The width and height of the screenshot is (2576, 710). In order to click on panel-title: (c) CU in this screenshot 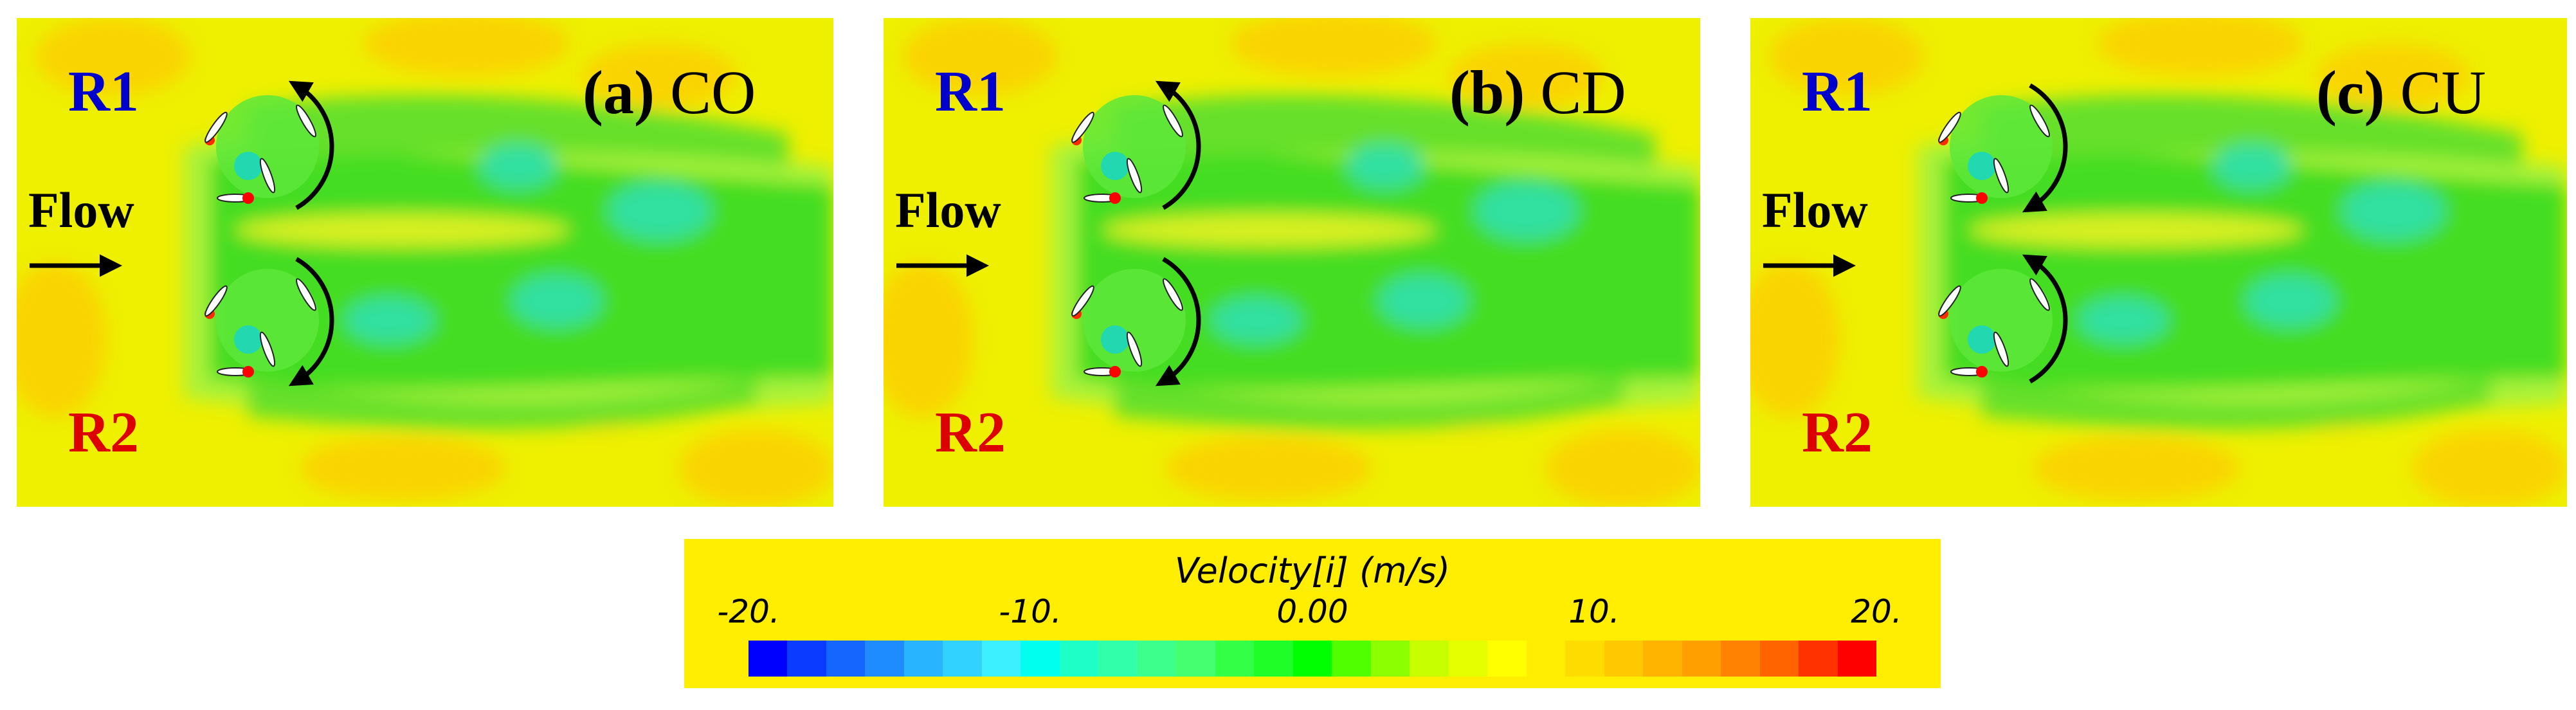, I will do `click(2401, 92)`.